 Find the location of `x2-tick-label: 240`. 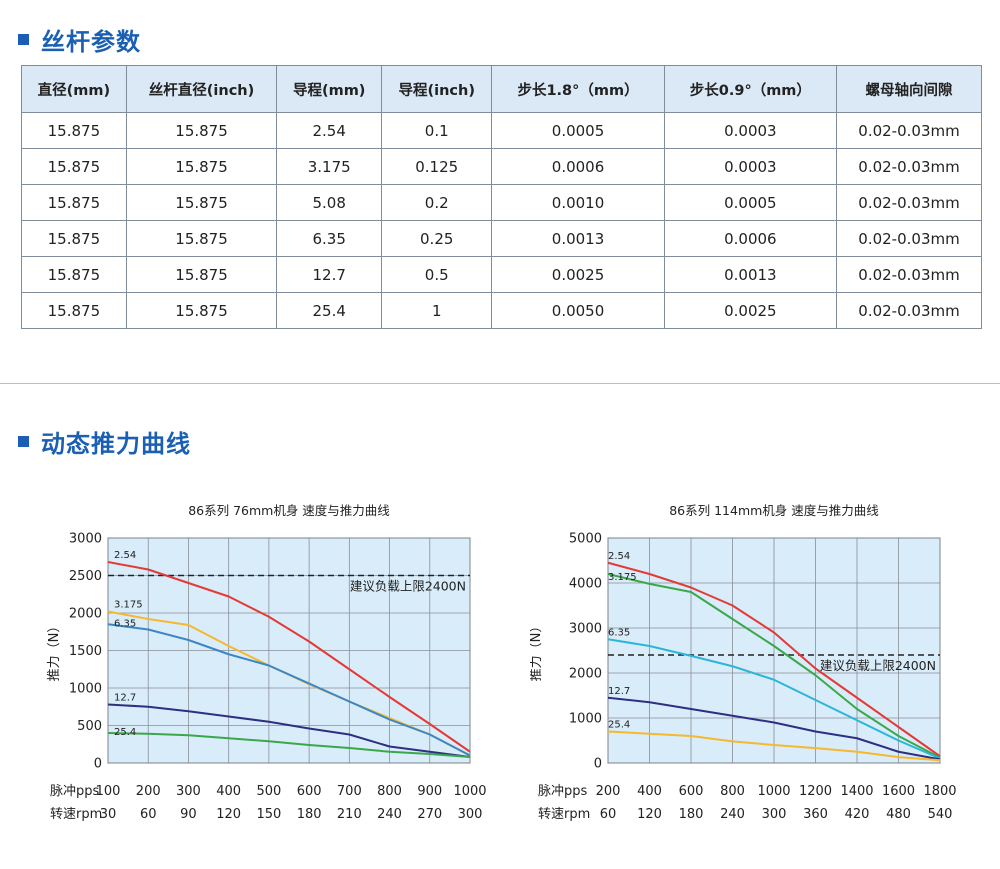

x2-tick-label: 240 is located at coordinates (389, 814).